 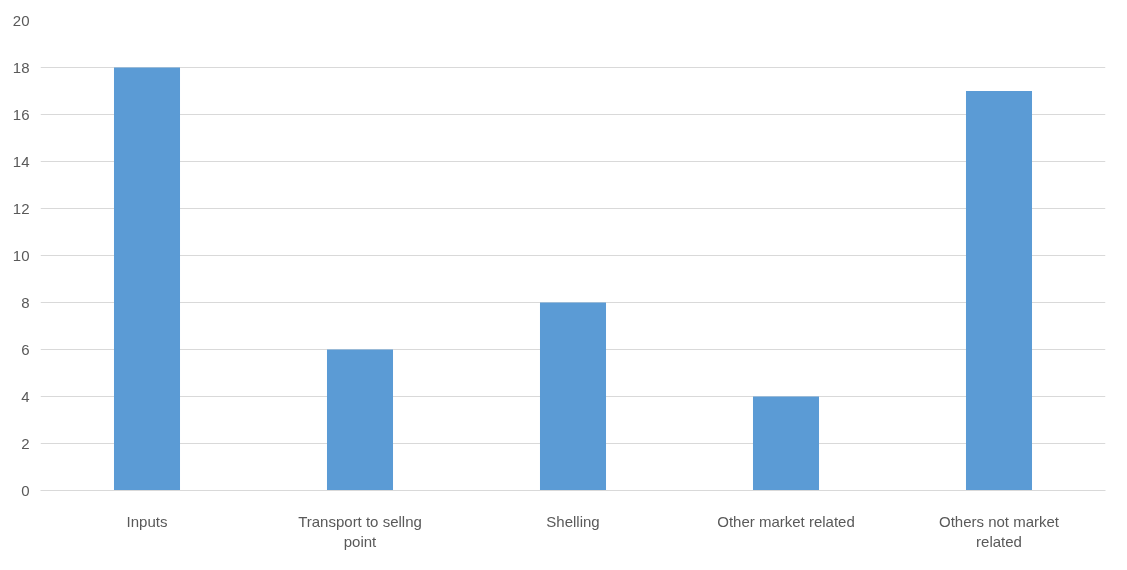 I want to click on x-tick-label: Transport to sellng point, so click(x=360, y=531).